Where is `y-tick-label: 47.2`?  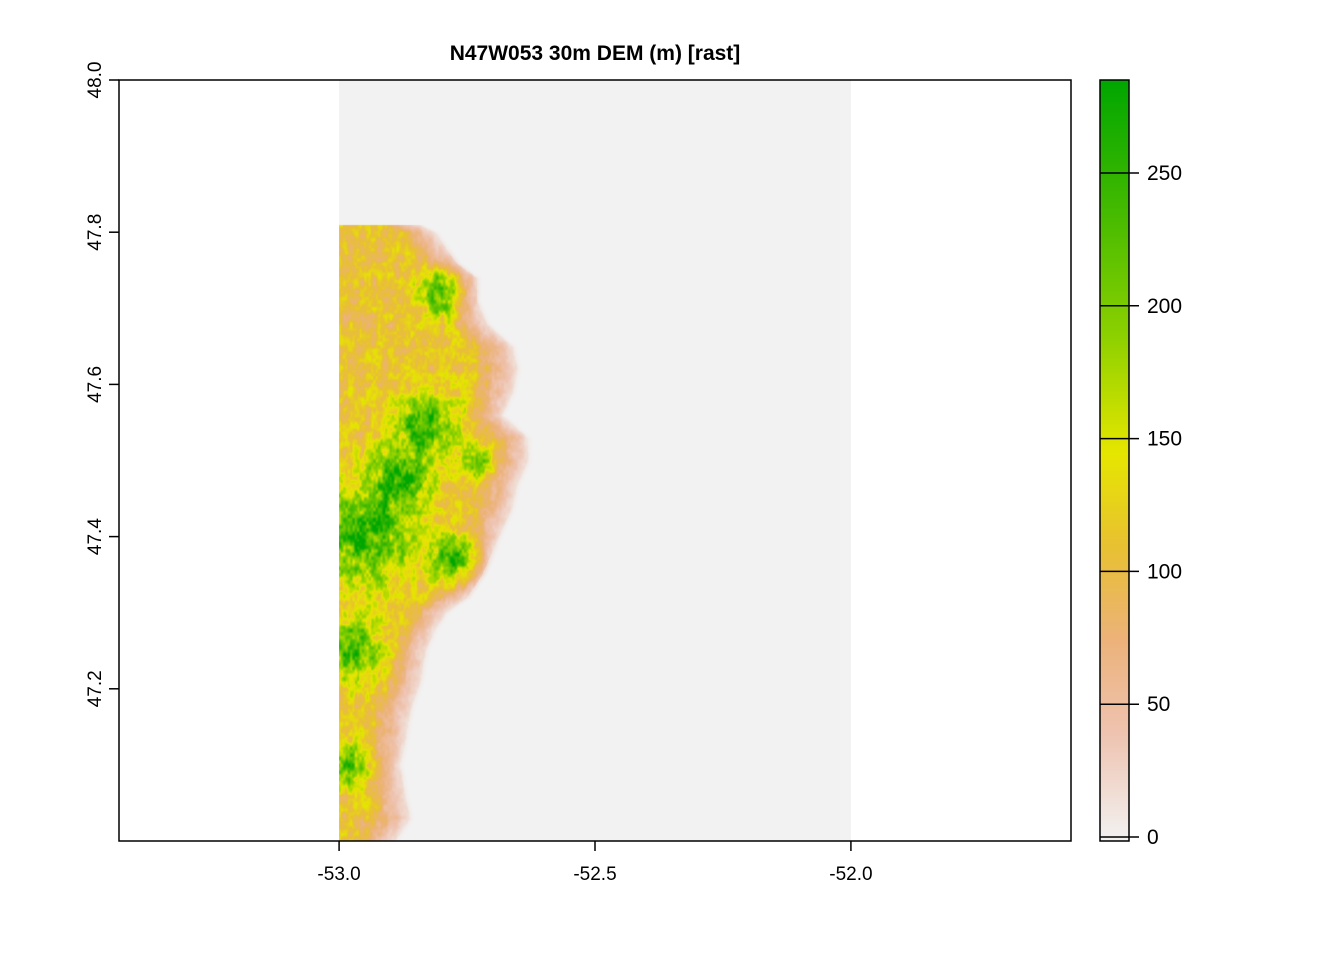 y-tick-label: 47.2 is located at coordinates (95, 688).